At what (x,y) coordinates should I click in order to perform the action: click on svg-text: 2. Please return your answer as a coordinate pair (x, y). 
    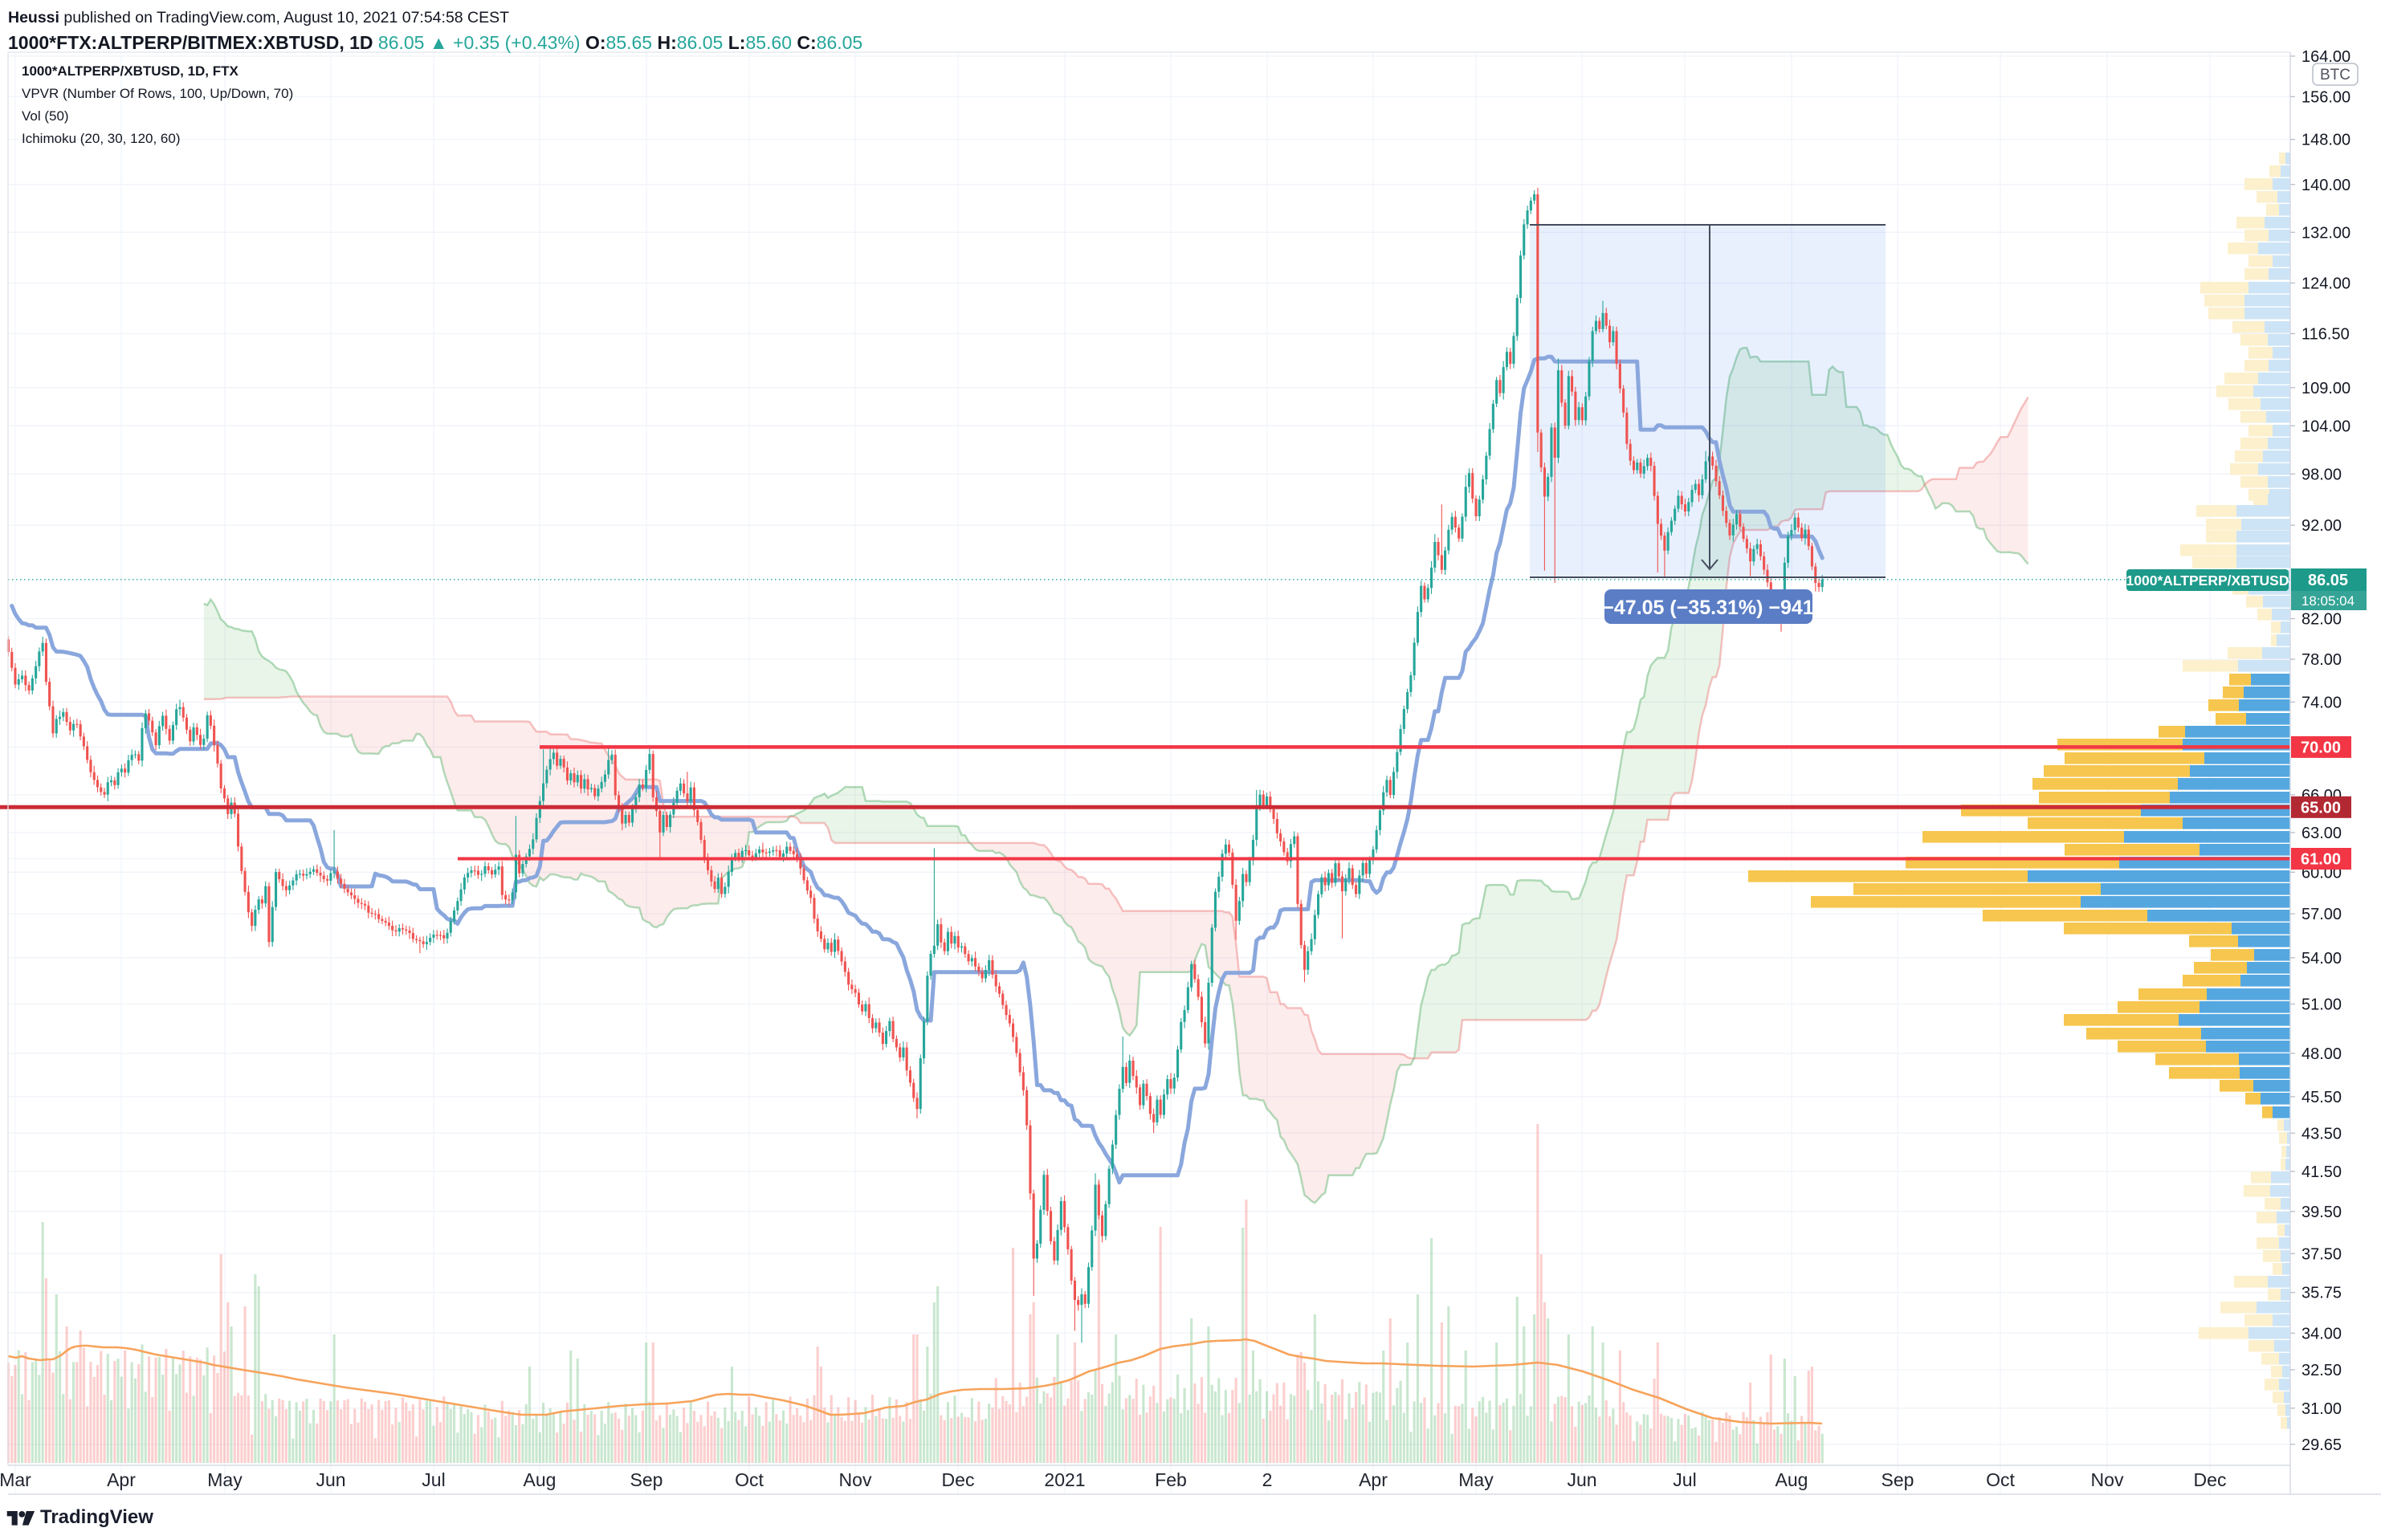
    Looking at the image, I should click on (1267, 1479).